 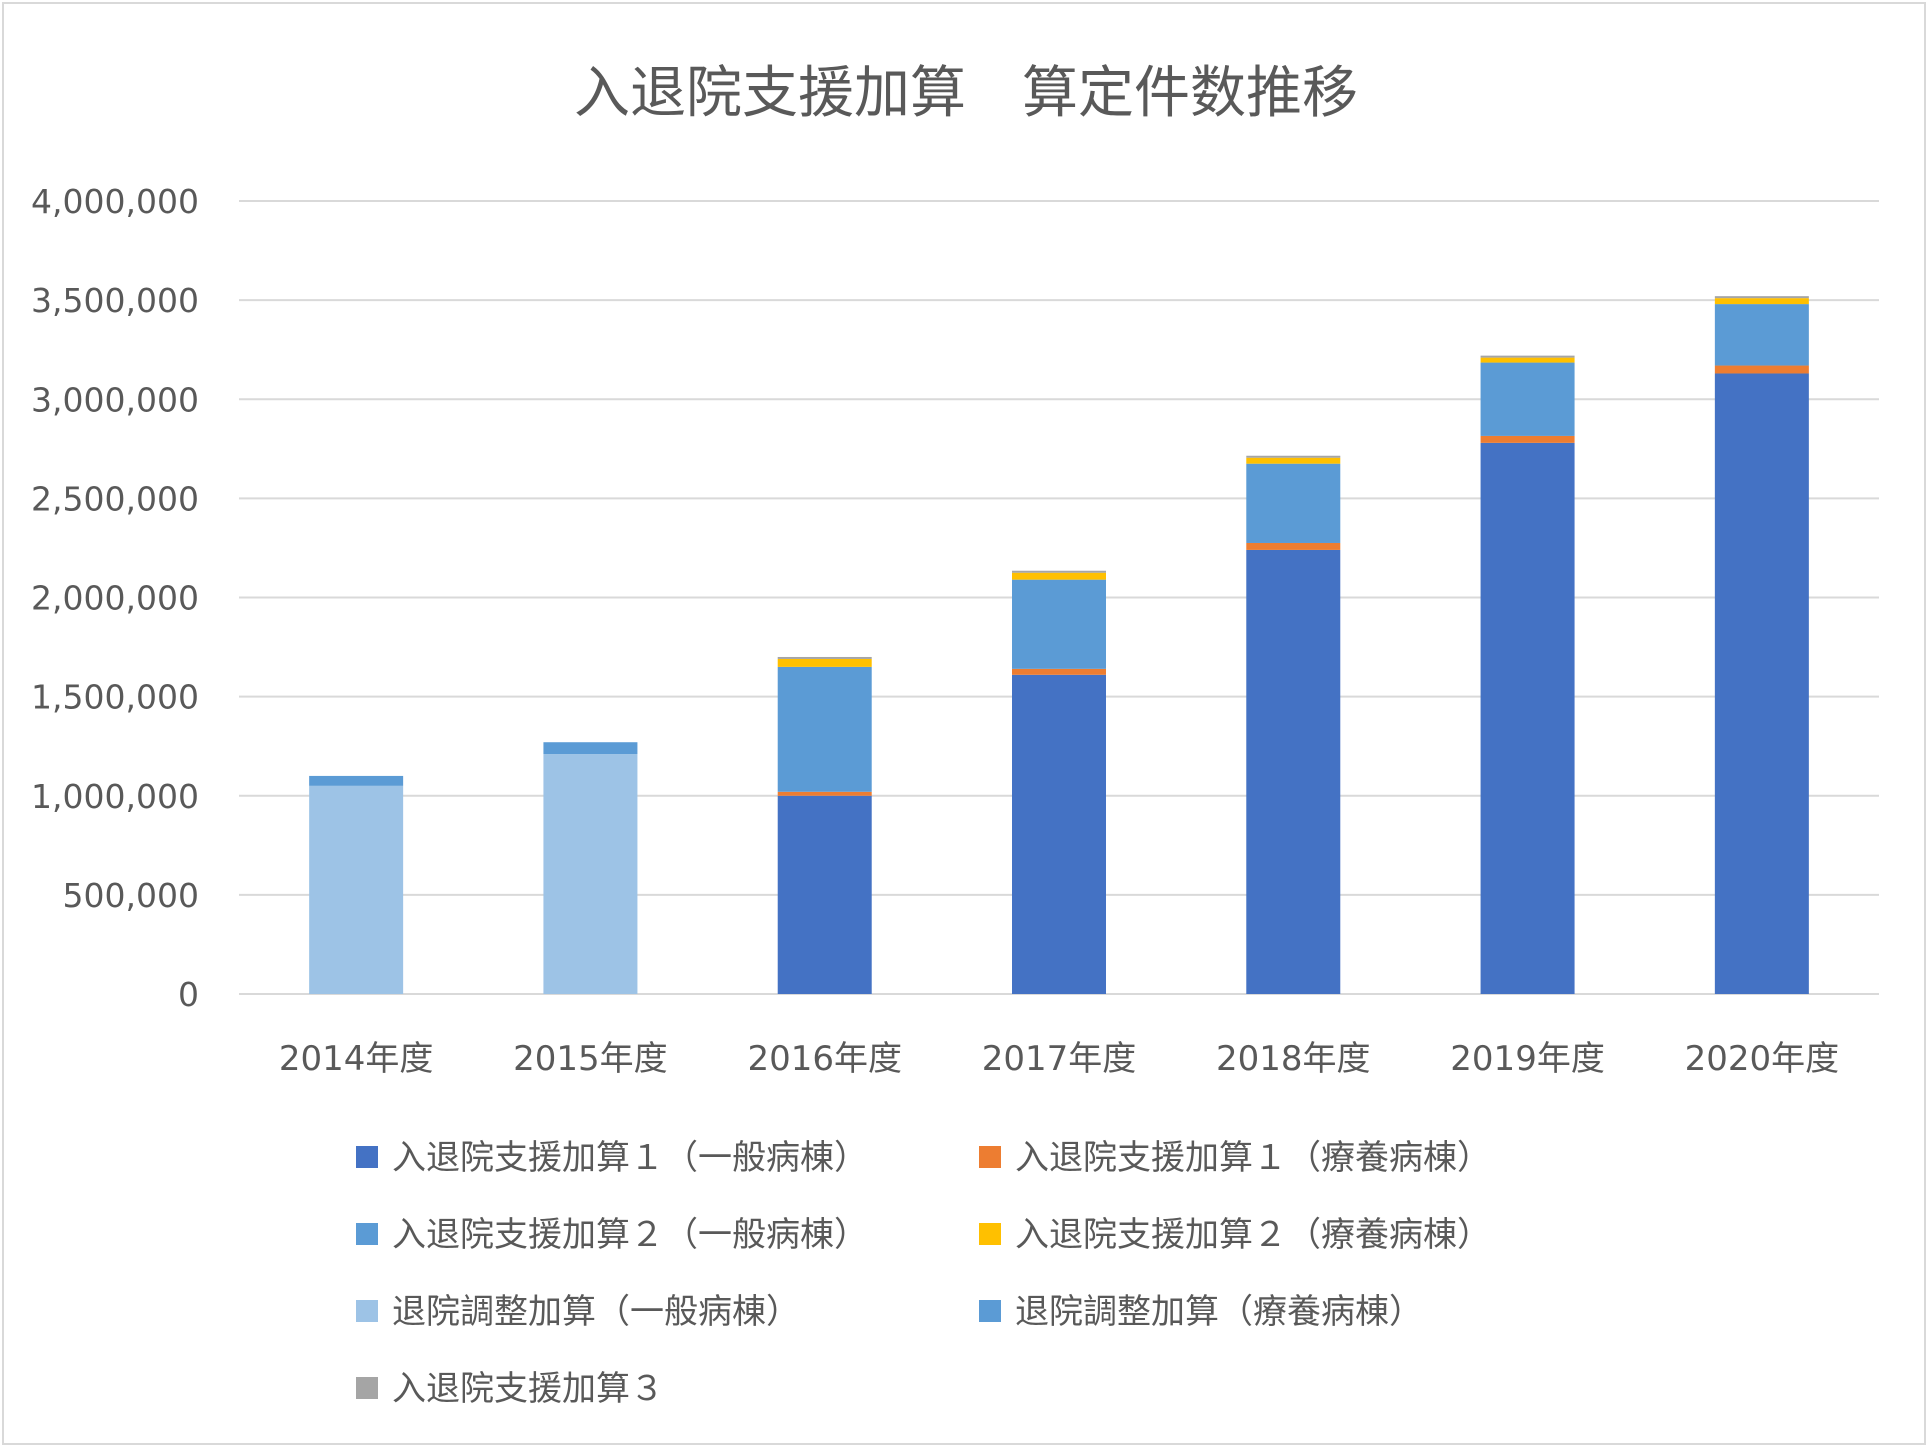 I want to click on y-tick-label: 0, so click(x=188, y=994).